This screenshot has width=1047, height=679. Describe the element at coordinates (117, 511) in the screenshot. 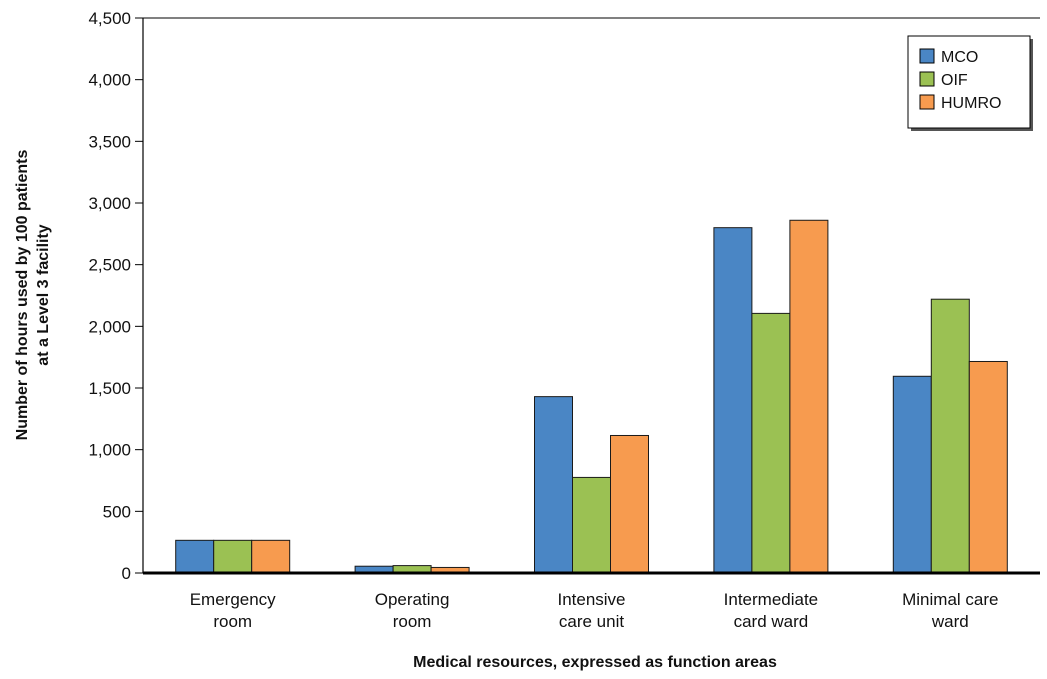

I see `y-tick-label: 500` at that location.